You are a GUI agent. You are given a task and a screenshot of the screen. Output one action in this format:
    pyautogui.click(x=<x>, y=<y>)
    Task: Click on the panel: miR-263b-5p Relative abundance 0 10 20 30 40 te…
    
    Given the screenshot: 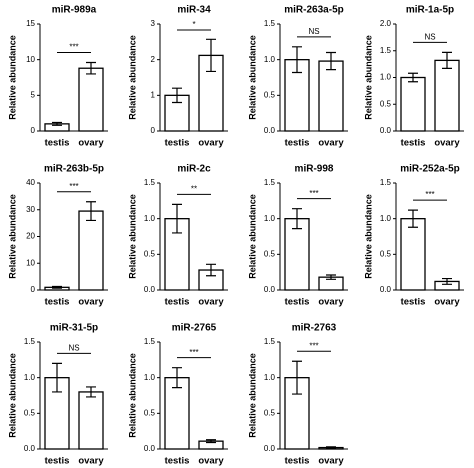 What is the action you would take?
    pyautogui.click(x=57, y=236)
    